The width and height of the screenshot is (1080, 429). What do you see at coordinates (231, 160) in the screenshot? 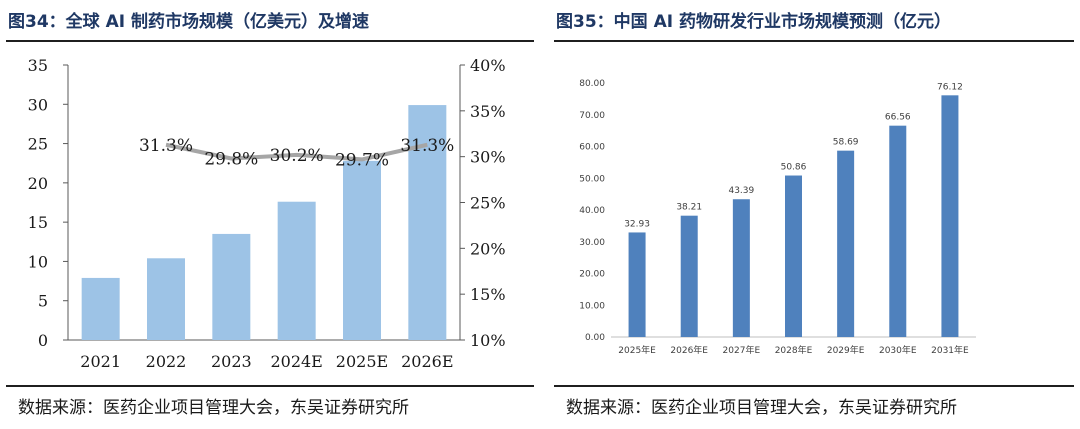
I see `growth-data-label: 29.8%` at bounding box center [231, 160].